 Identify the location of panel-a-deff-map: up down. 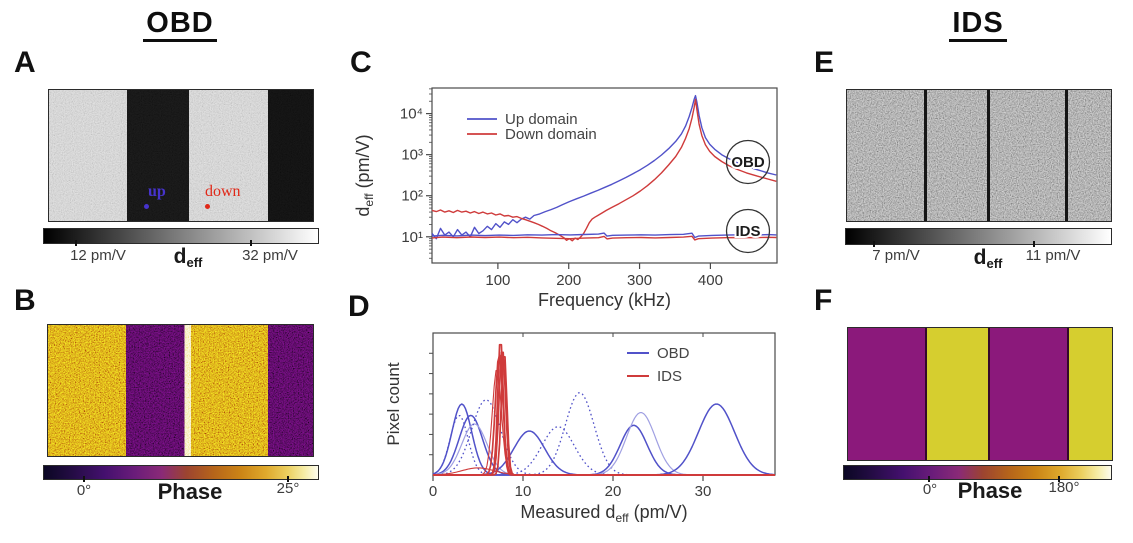
(181, 155).